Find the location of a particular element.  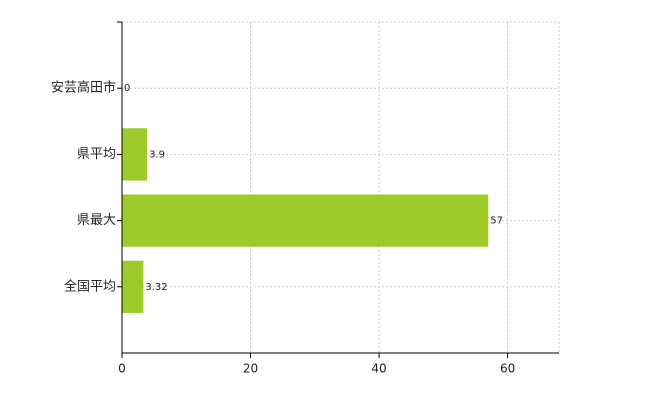

value-label: 3.32 is located at coordinates (156, 287).